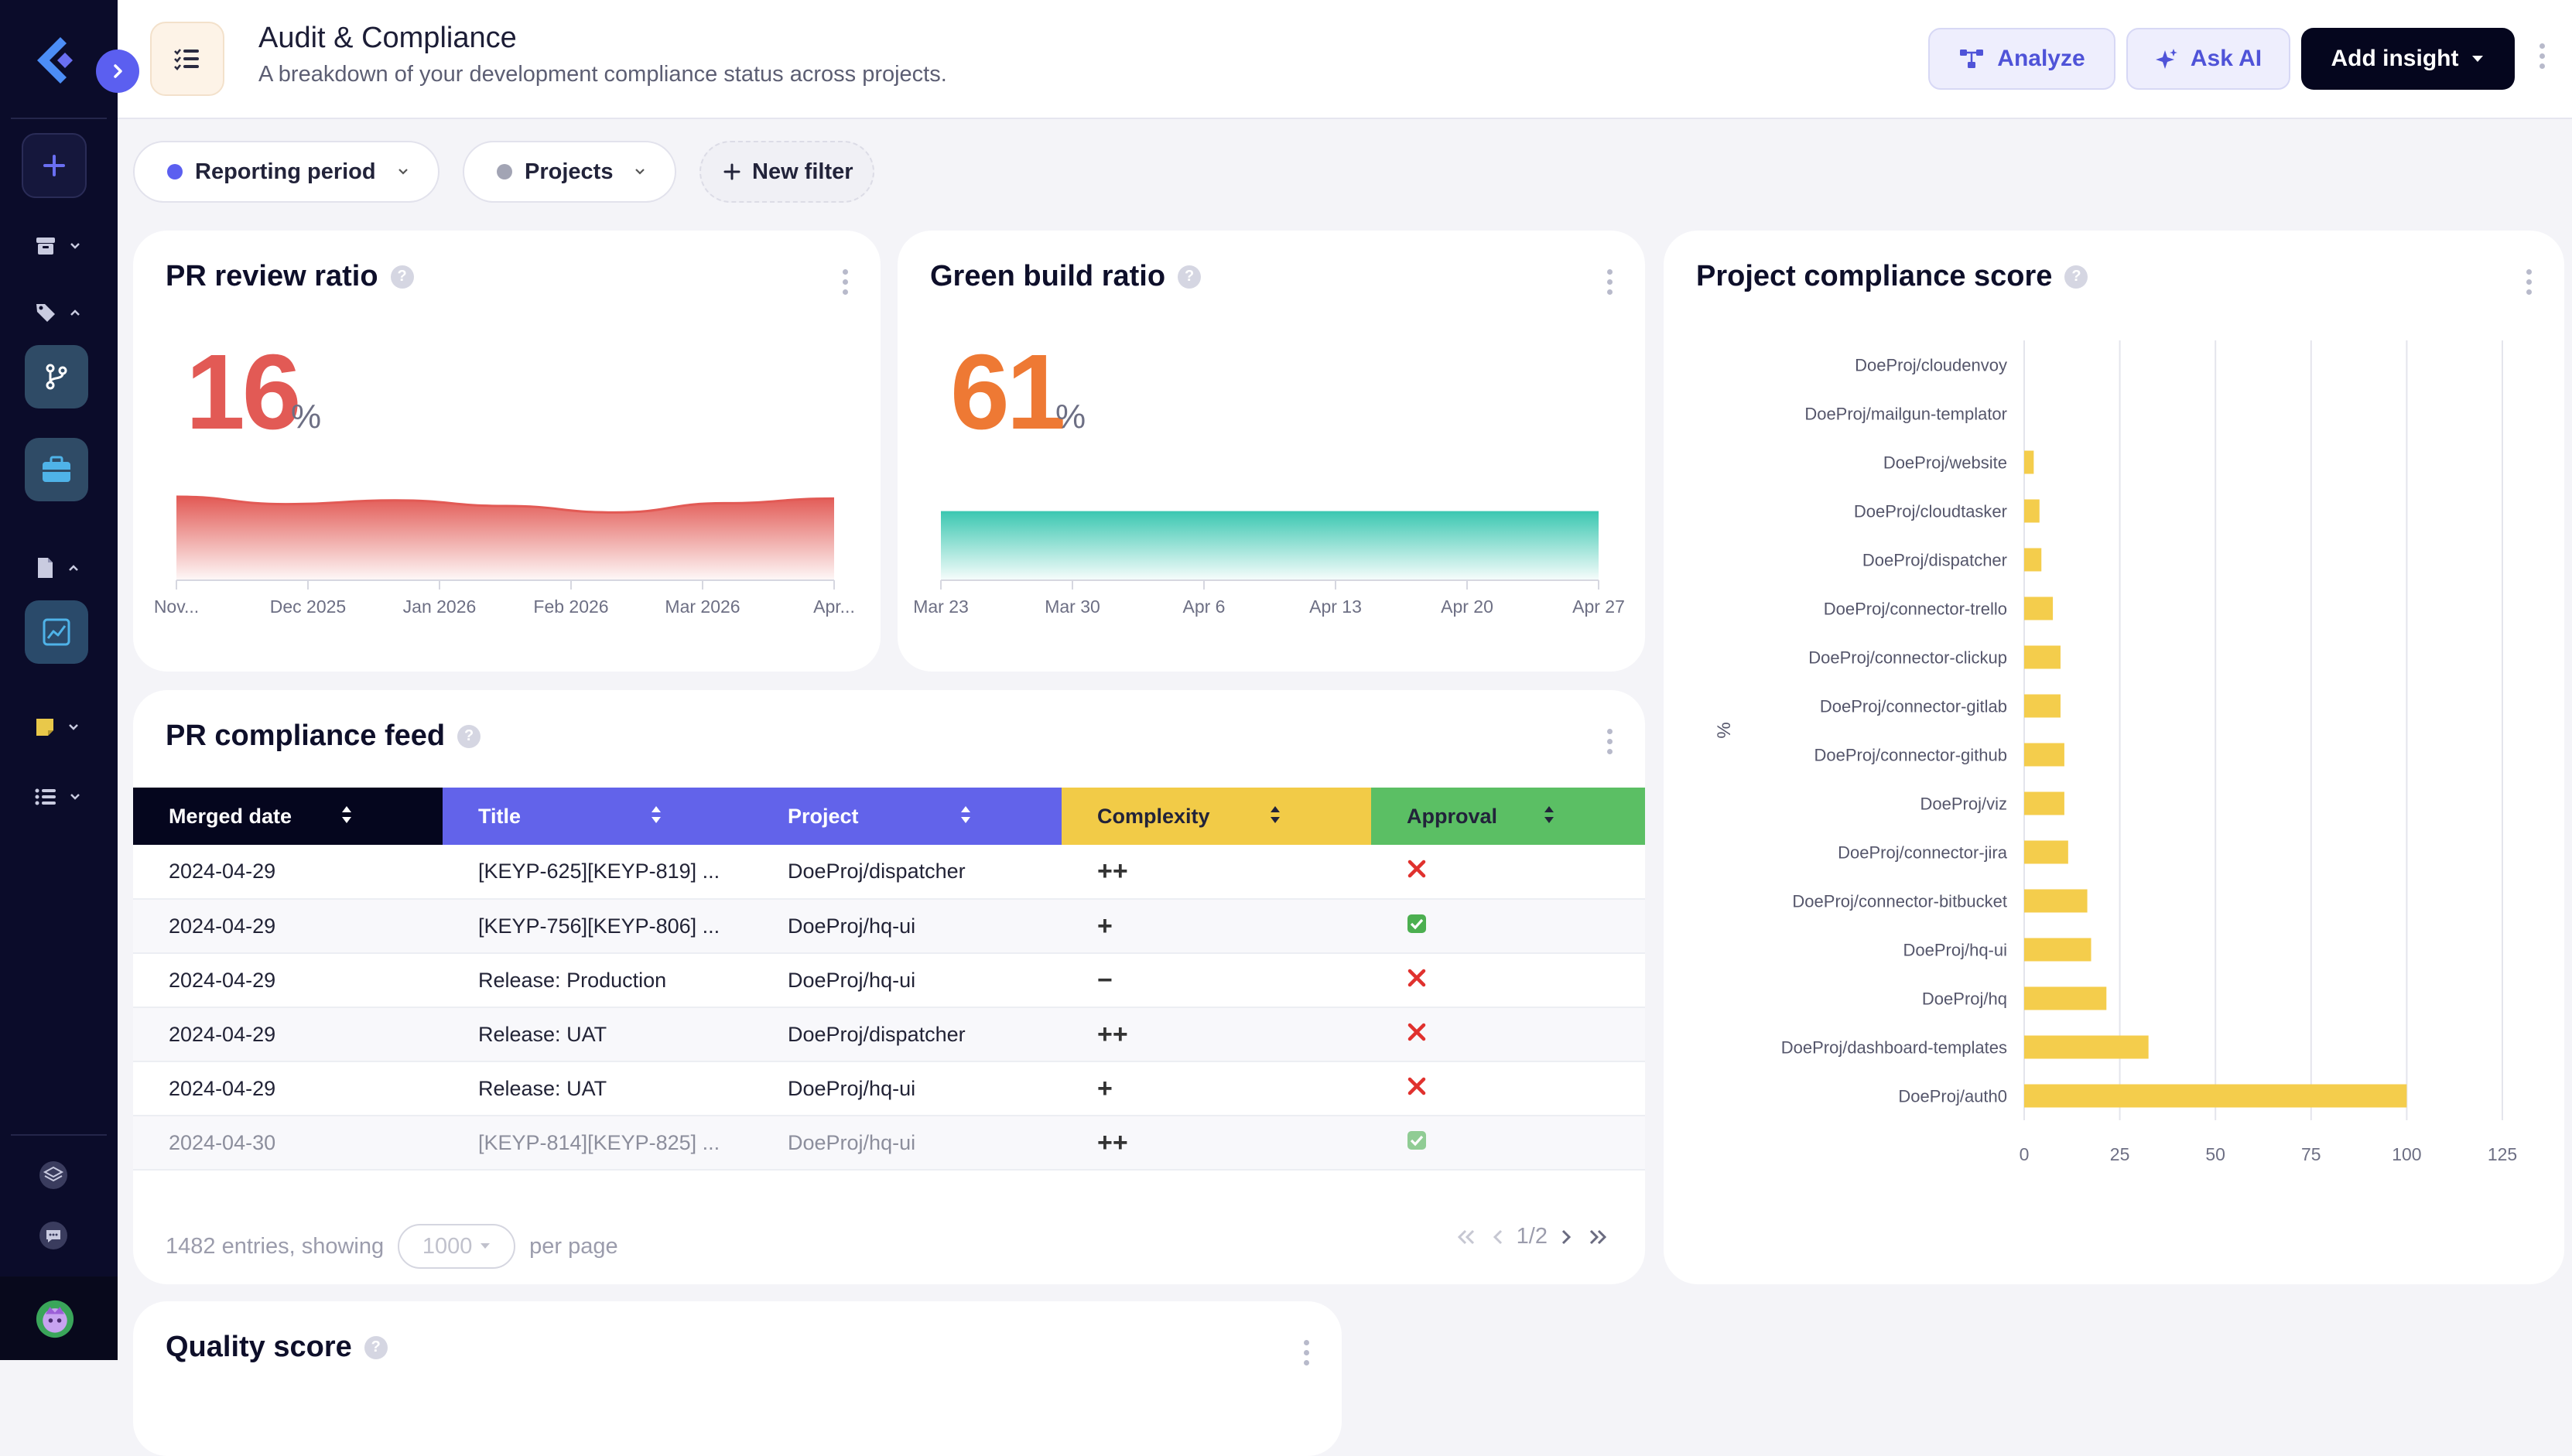 The height and width of the screenshot is (1456, 2572). I want to click on prev-page-icon, so click(1498, 1237).